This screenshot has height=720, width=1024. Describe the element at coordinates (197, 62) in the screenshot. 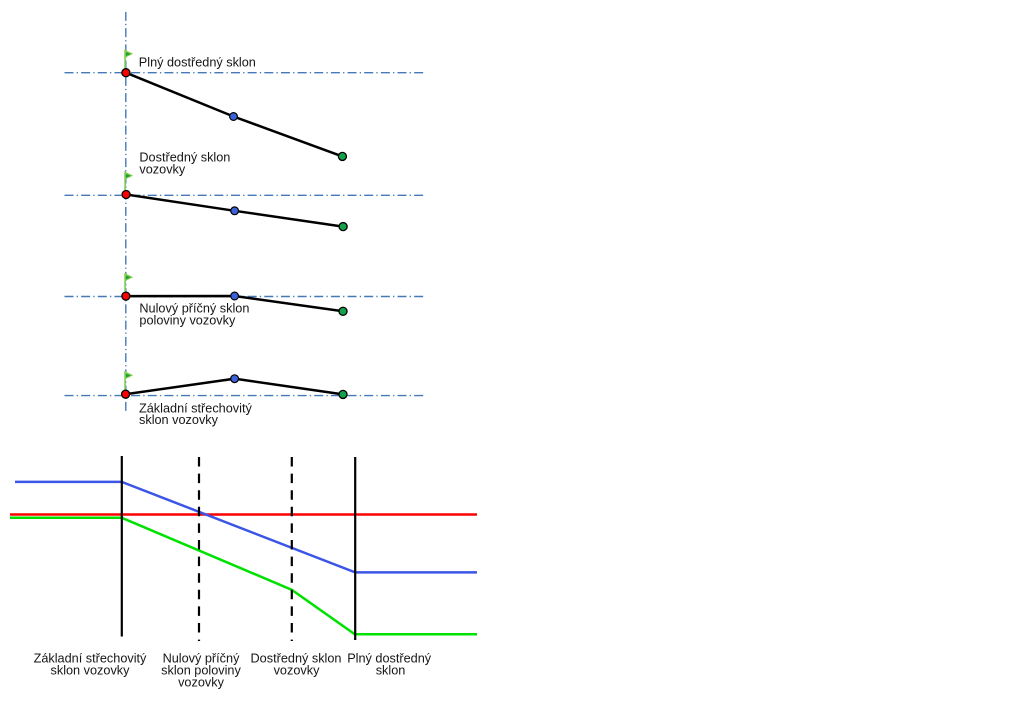

I see `svg-text: Plný dostředný sklon` at that location.